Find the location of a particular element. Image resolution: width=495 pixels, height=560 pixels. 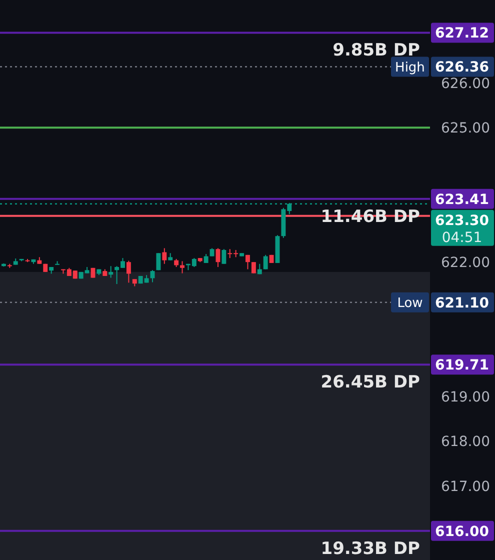

y-tick-label: 617.00 is located at coordinates (465, 486).